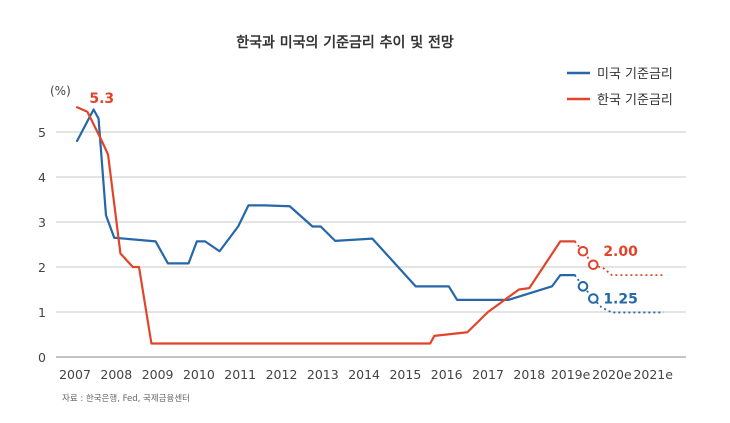  What do you see at coordinates (282, 374) in the screenshot?
I see `x-tick-label: 2012` at bounding box center [282, 374].